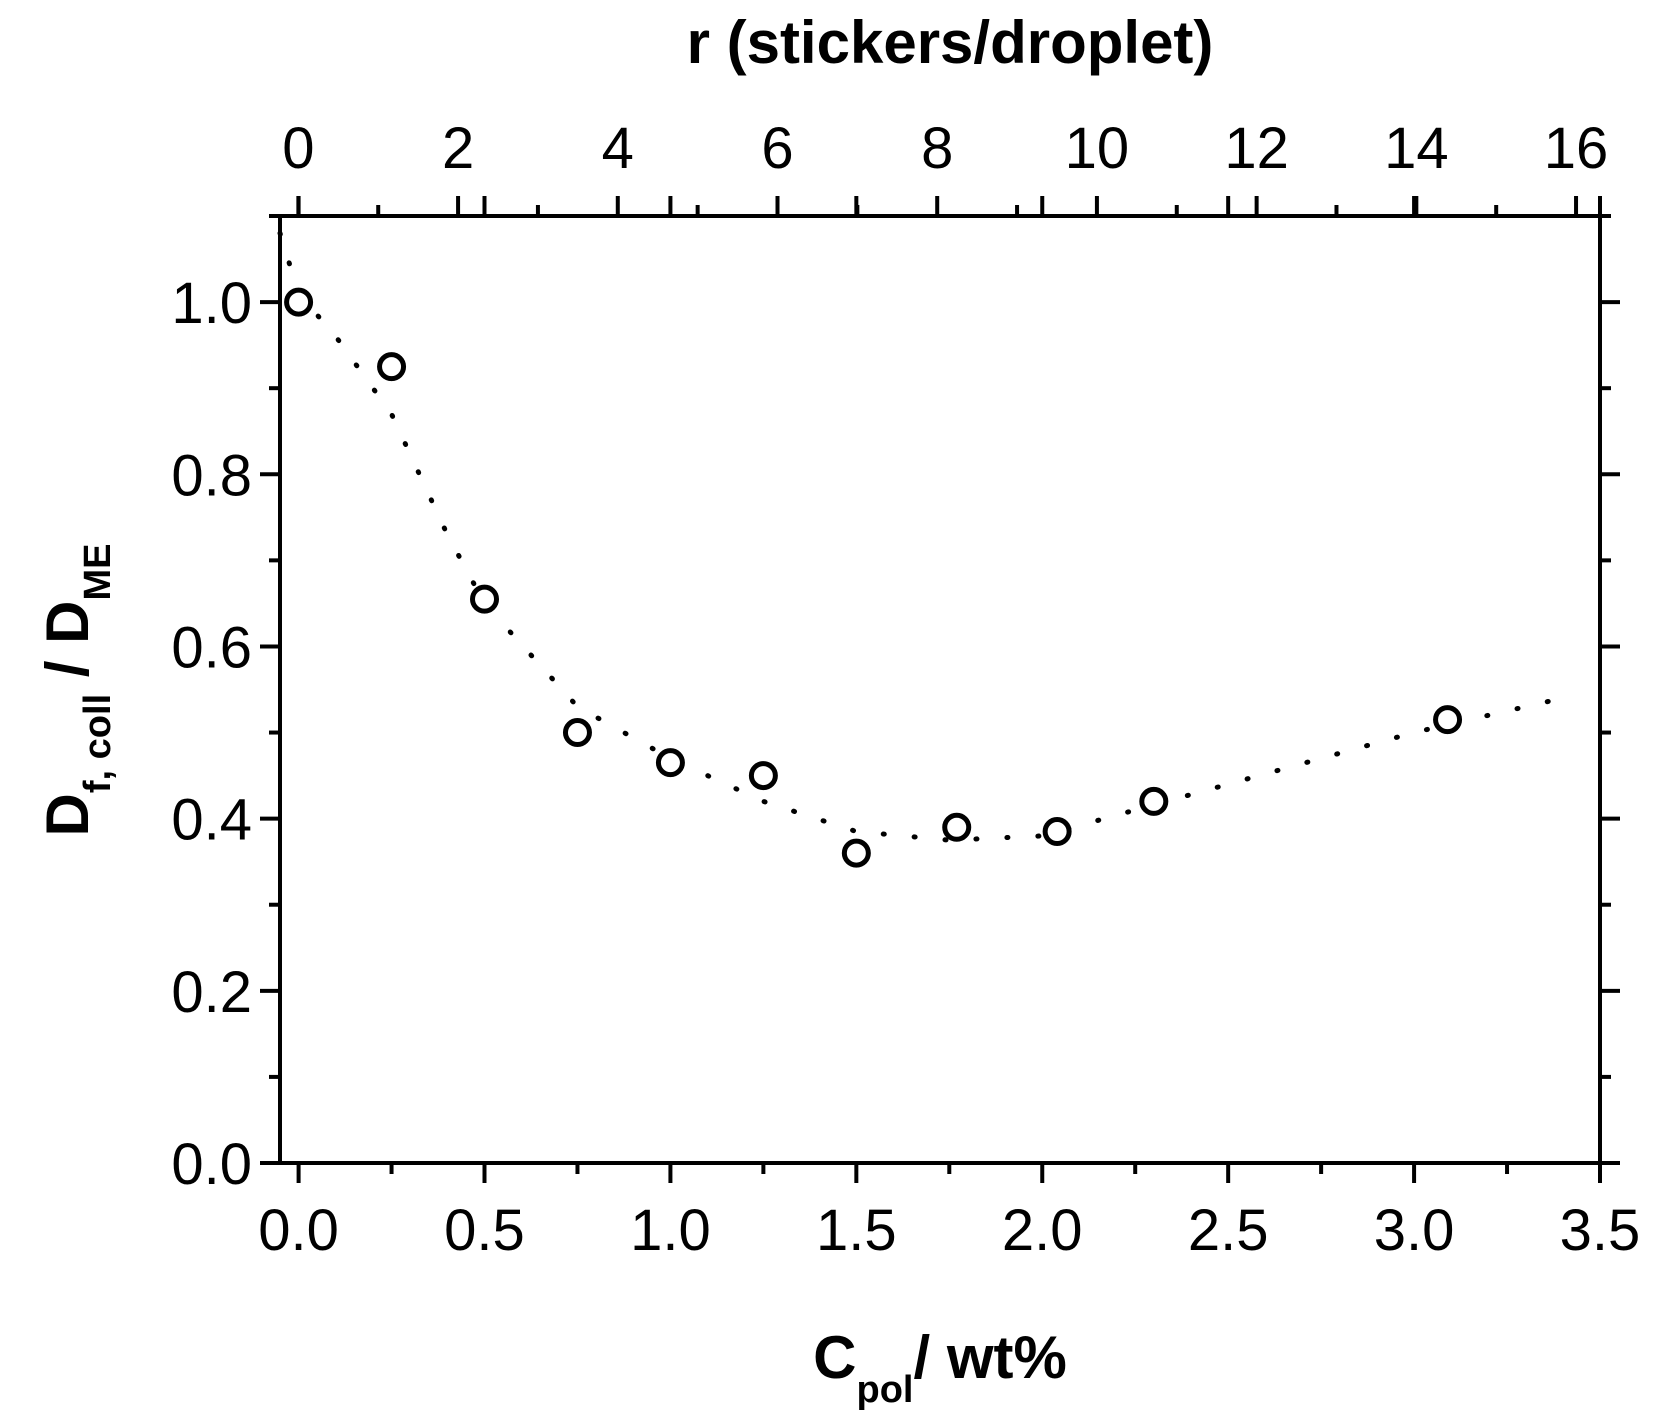 The width and height of the screenshot is (1655, 1422). I want to click on x-tick-label: 0.5, so click(484, 1230).